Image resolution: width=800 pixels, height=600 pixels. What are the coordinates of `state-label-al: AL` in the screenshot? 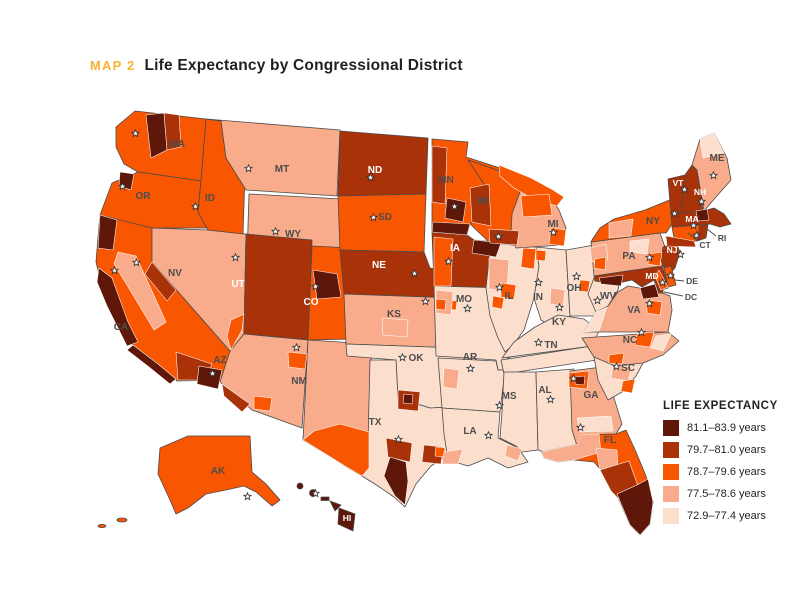 It's located at (544, 390).